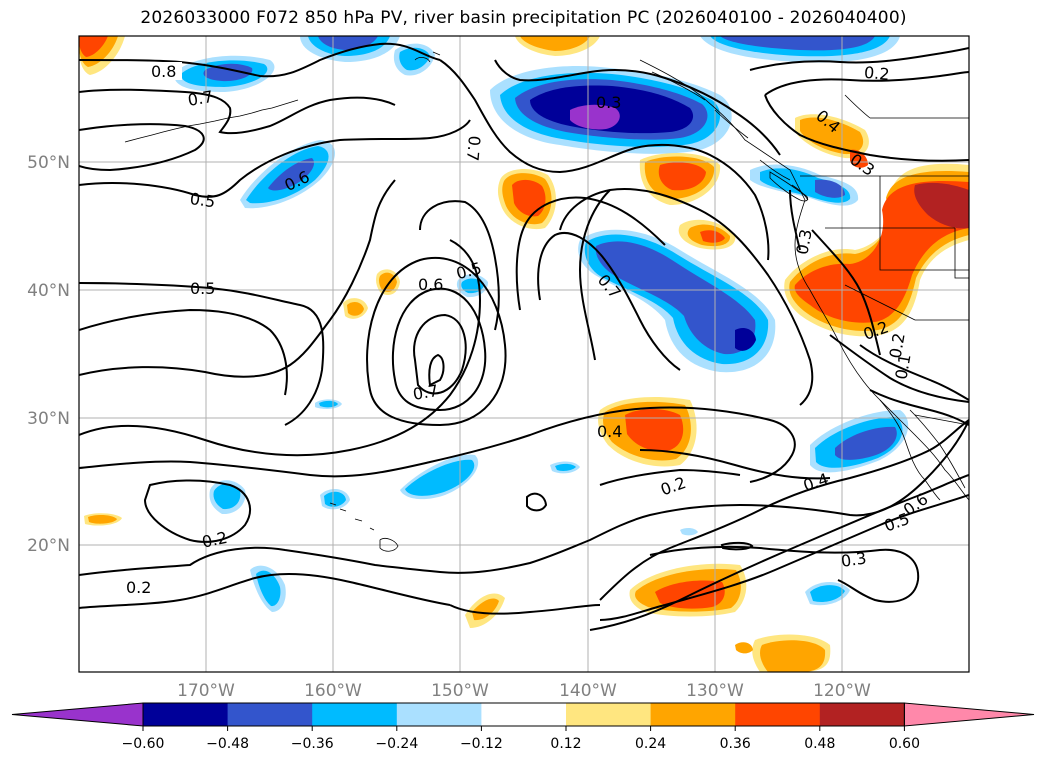 The image size is (1047, 765). I want to click on contour-label: 0.4, so click(609, 431).